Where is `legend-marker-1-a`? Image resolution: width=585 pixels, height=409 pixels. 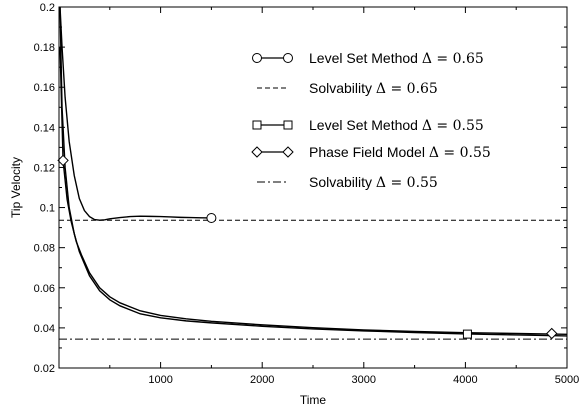 legend-marker-1-a is located at coordinates (257, 58).